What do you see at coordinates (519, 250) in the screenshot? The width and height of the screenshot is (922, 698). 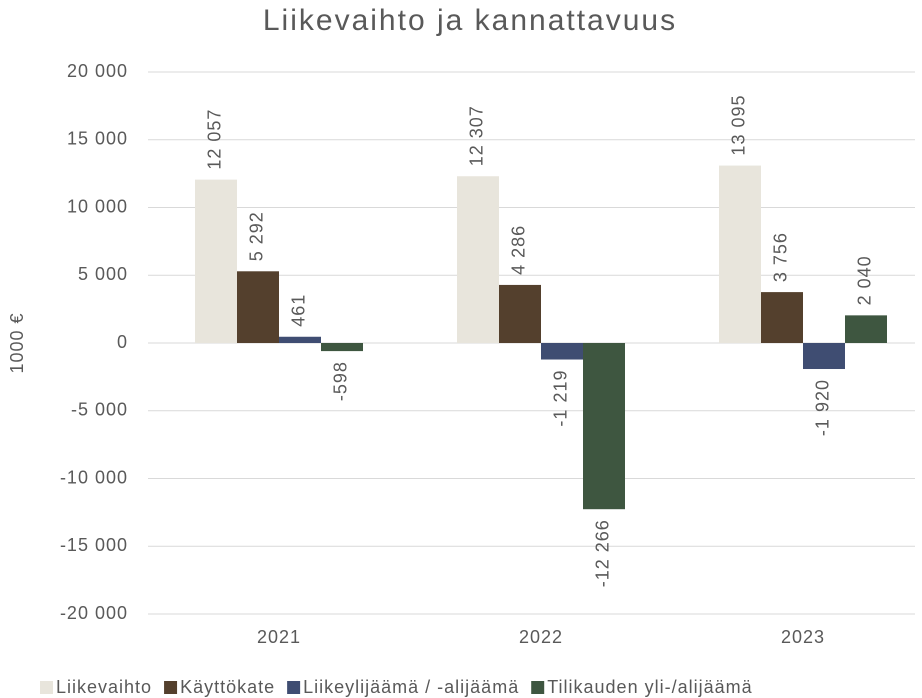 I see `data-label: 4 286` at bounding box center [519, 250].